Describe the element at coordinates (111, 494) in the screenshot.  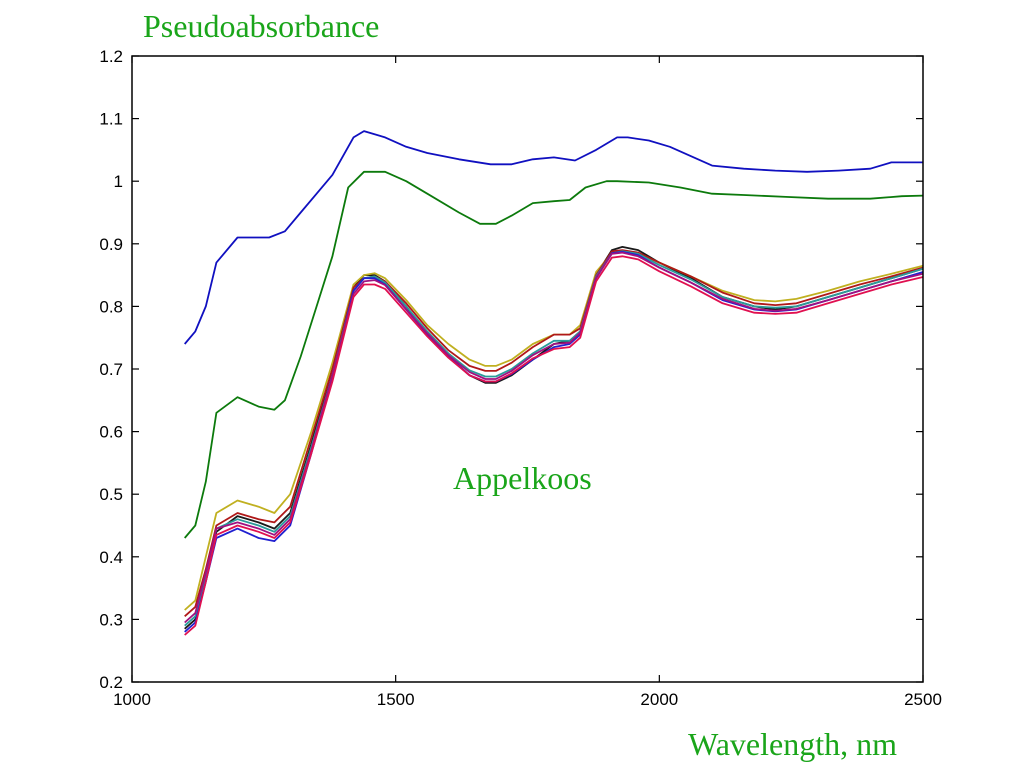
I see `y-tick-label: 0.5` at that location.